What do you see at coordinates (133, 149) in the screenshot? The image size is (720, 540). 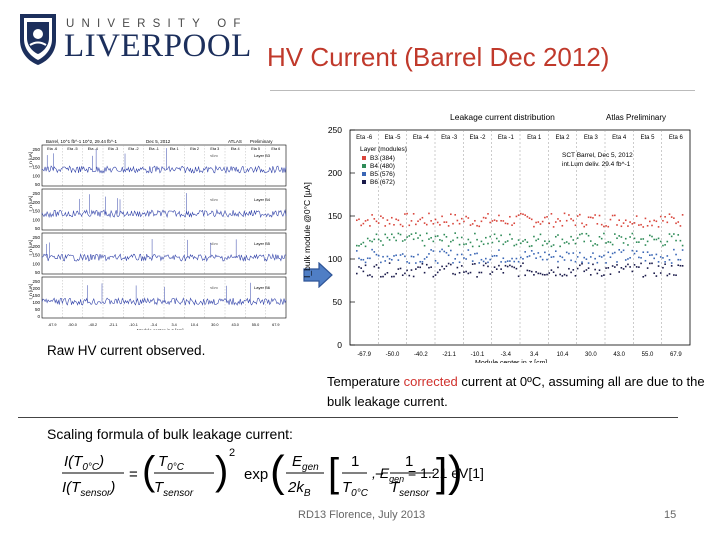 I see `eta-label: Eta -2` at bounding box center [133, 149].